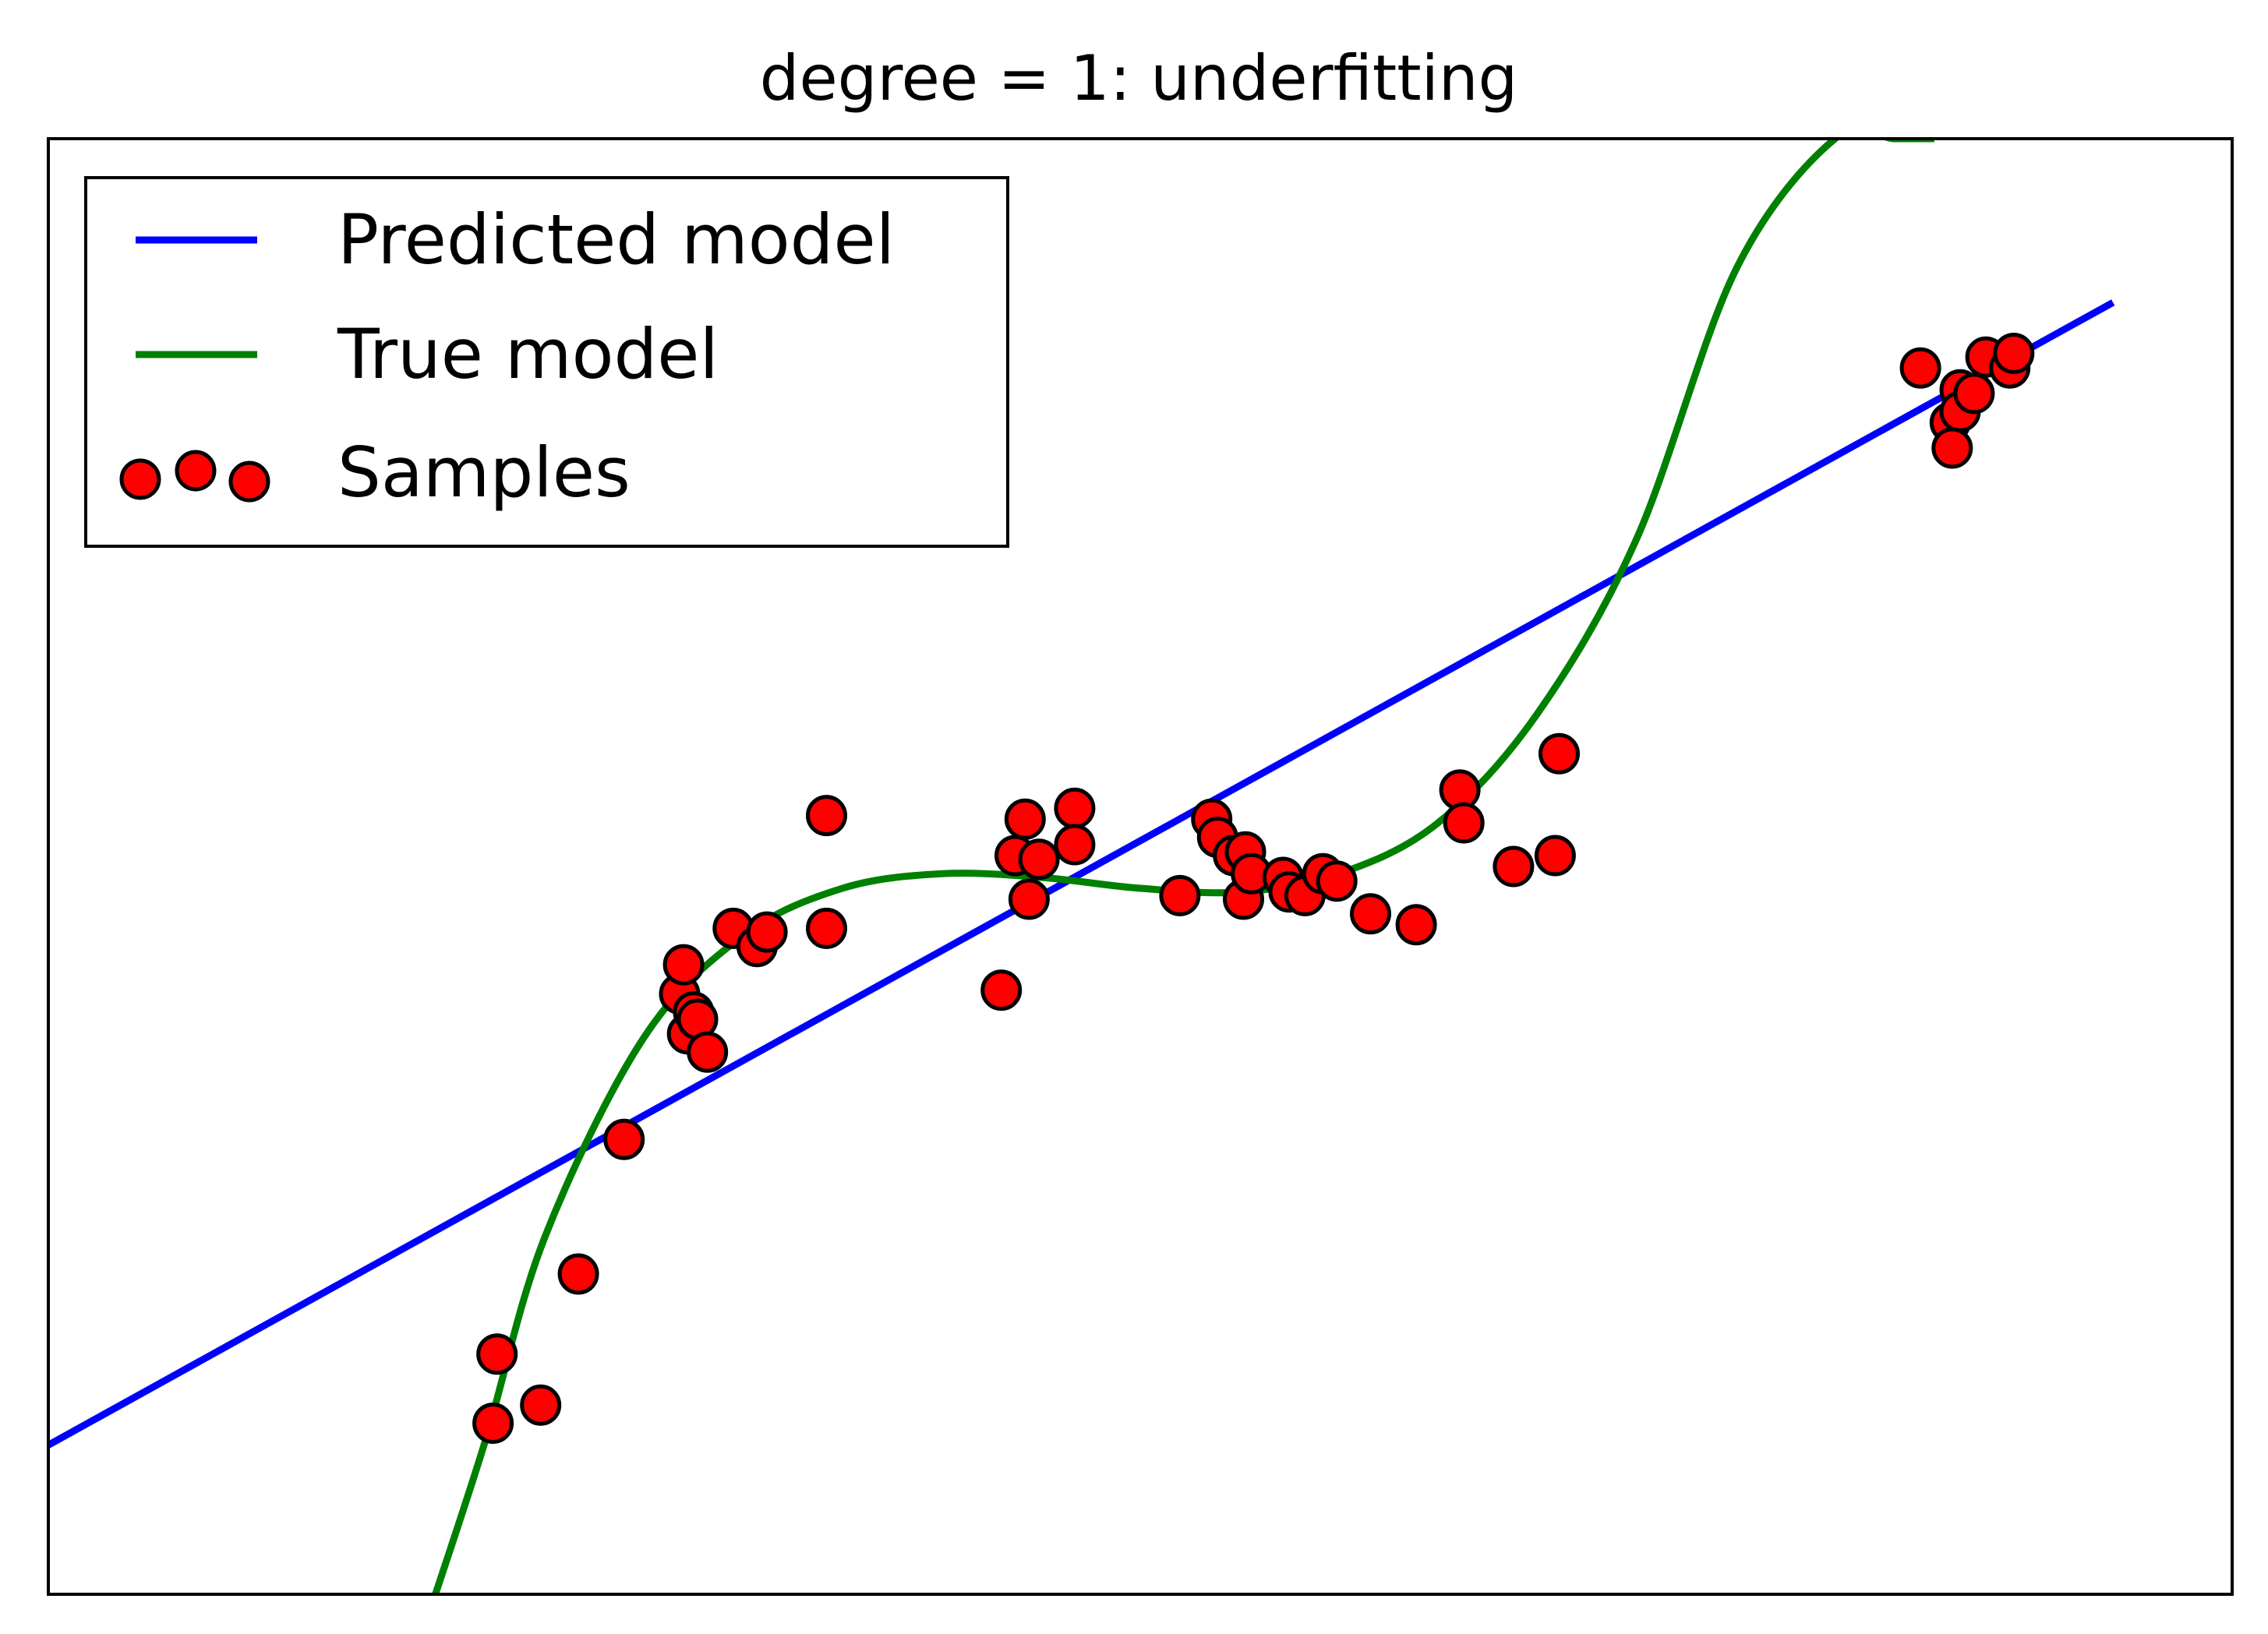 This screenshot has width=2268, height=1634. I want to click on chart-title: degree = 1: underfitting, so click(1139, 78).